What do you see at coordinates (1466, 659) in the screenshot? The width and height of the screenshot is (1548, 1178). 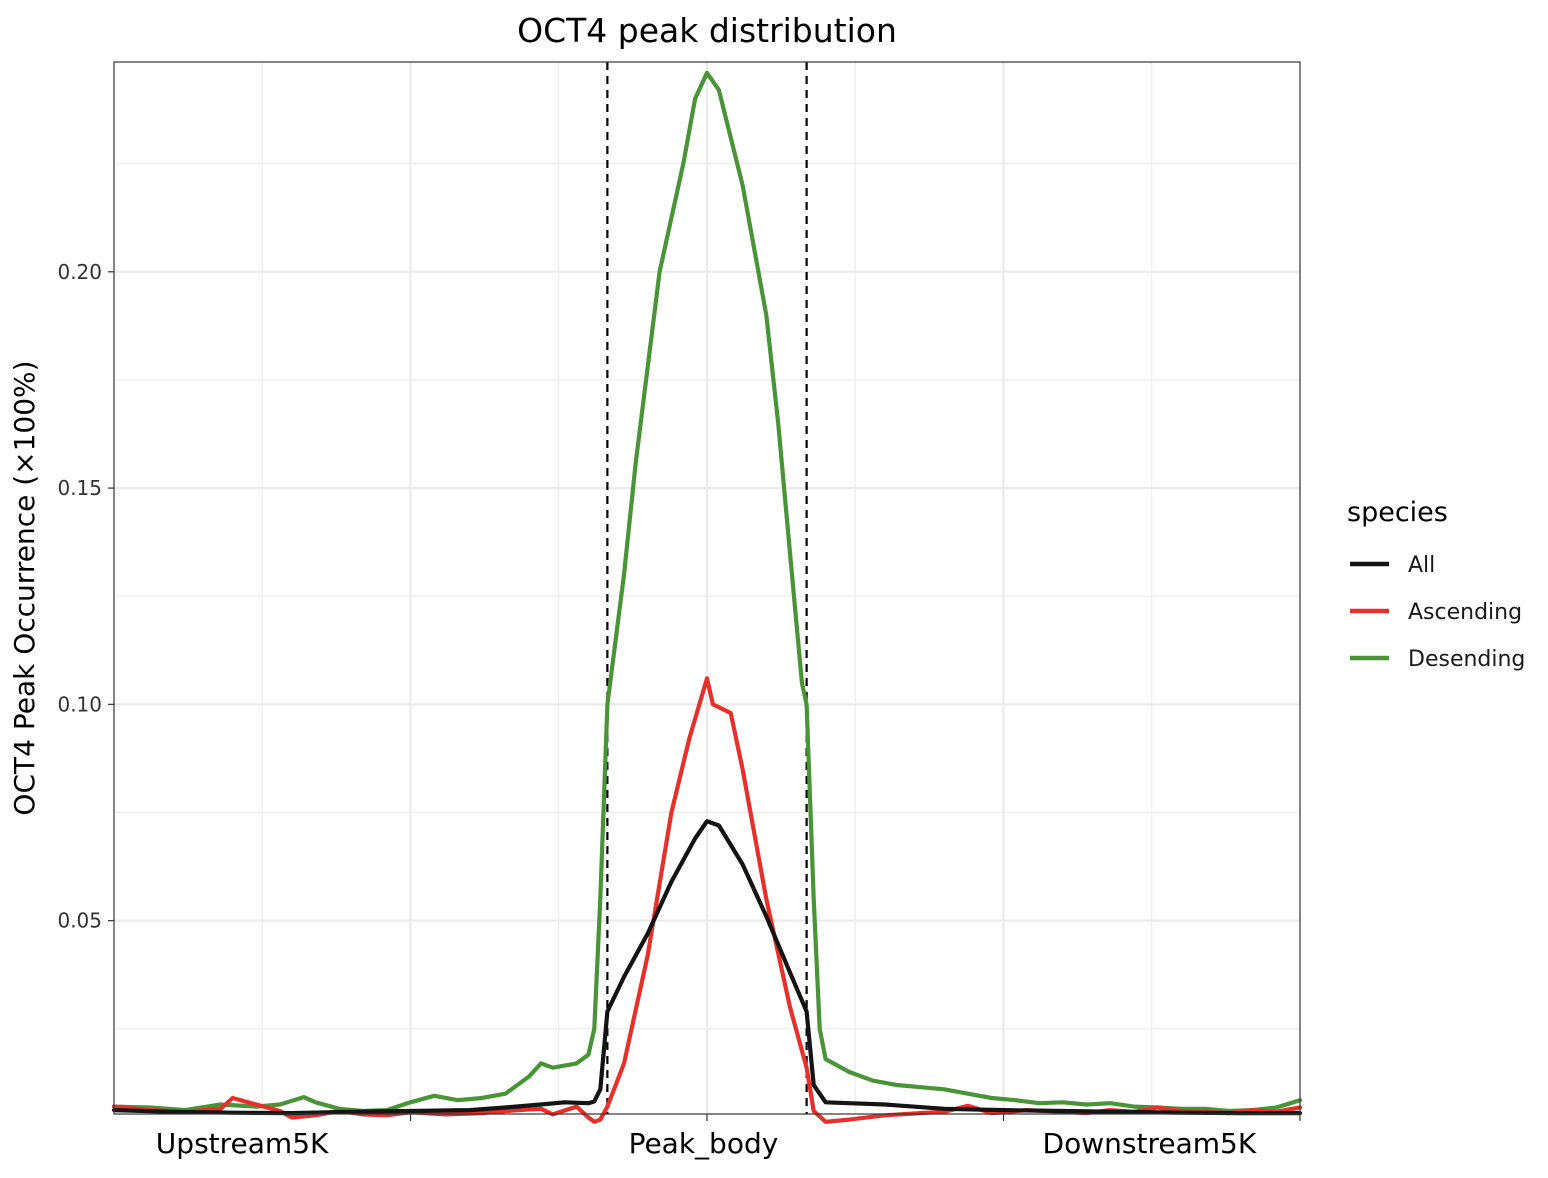 I see `legend-label-desending: Desending` at bounding box center [1466, 659].